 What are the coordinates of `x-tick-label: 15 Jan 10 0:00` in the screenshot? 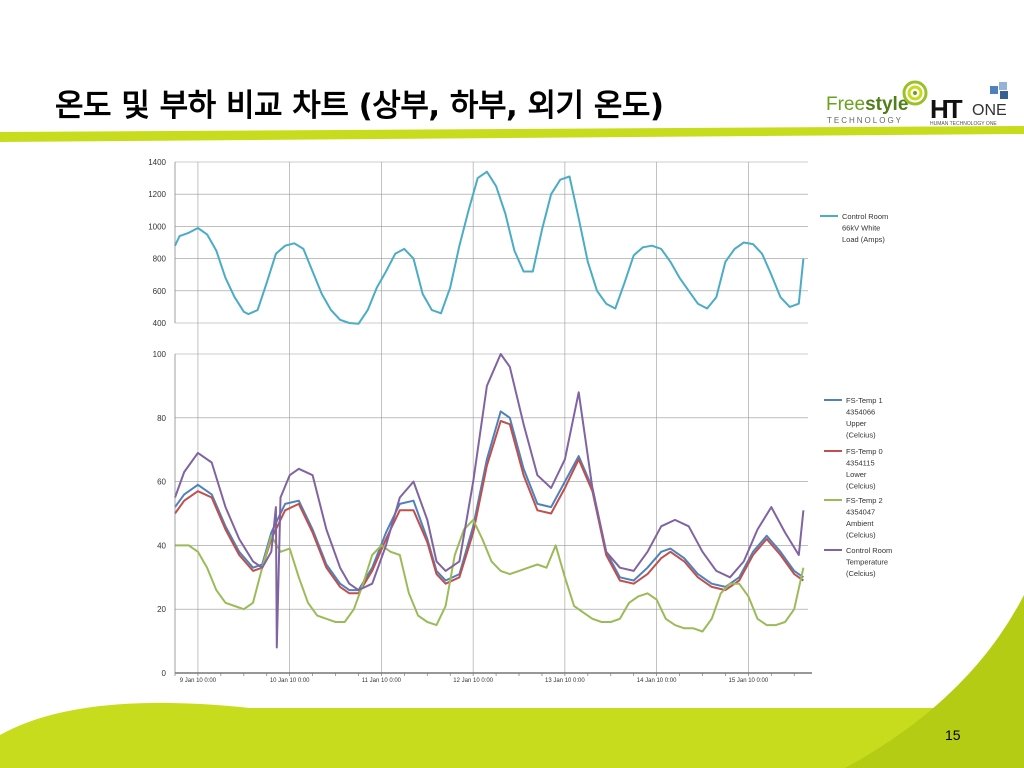 It's located at (749, 681).